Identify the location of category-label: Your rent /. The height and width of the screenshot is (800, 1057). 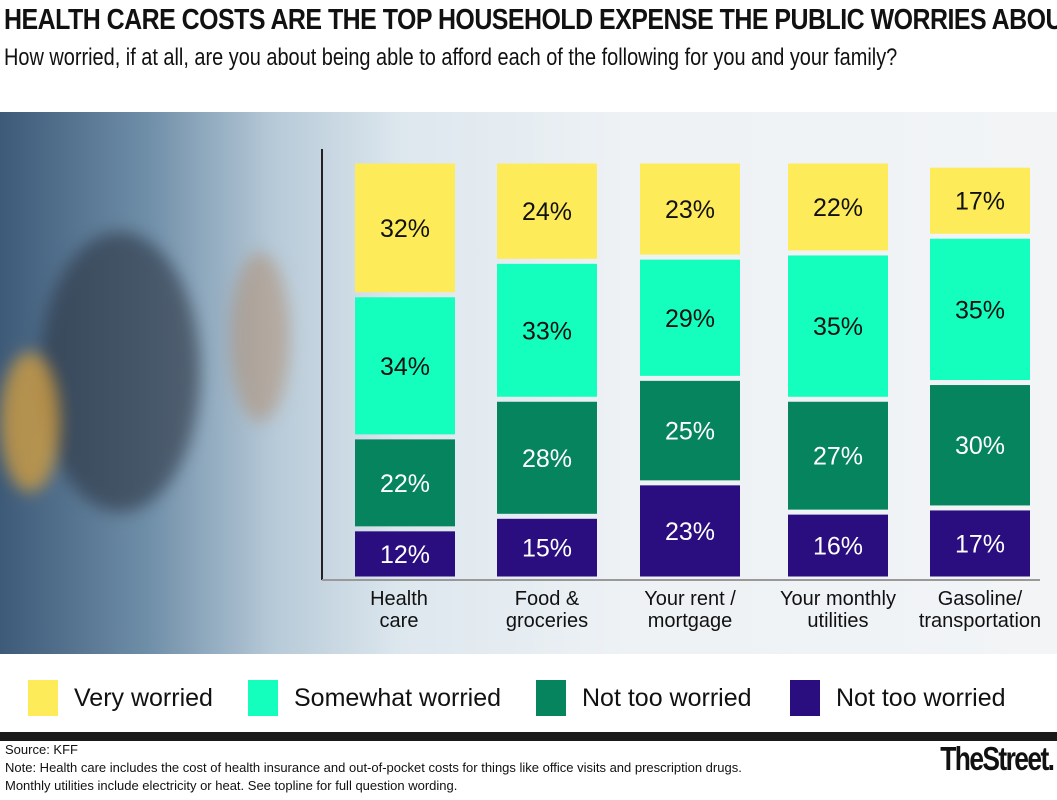
(690, 599).